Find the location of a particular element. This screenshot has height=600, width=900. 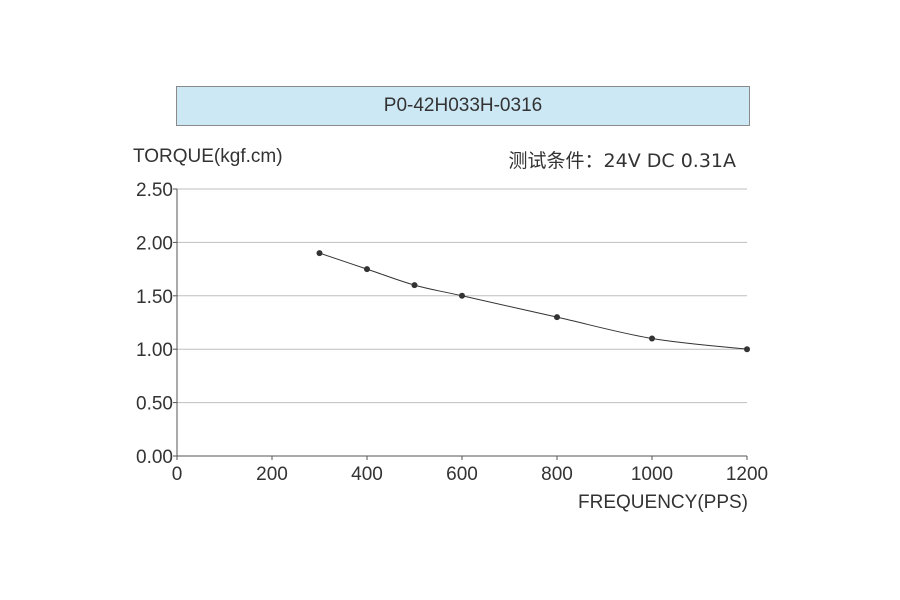

y-tick-label: 2.50 is located at coordinates (154, 190).